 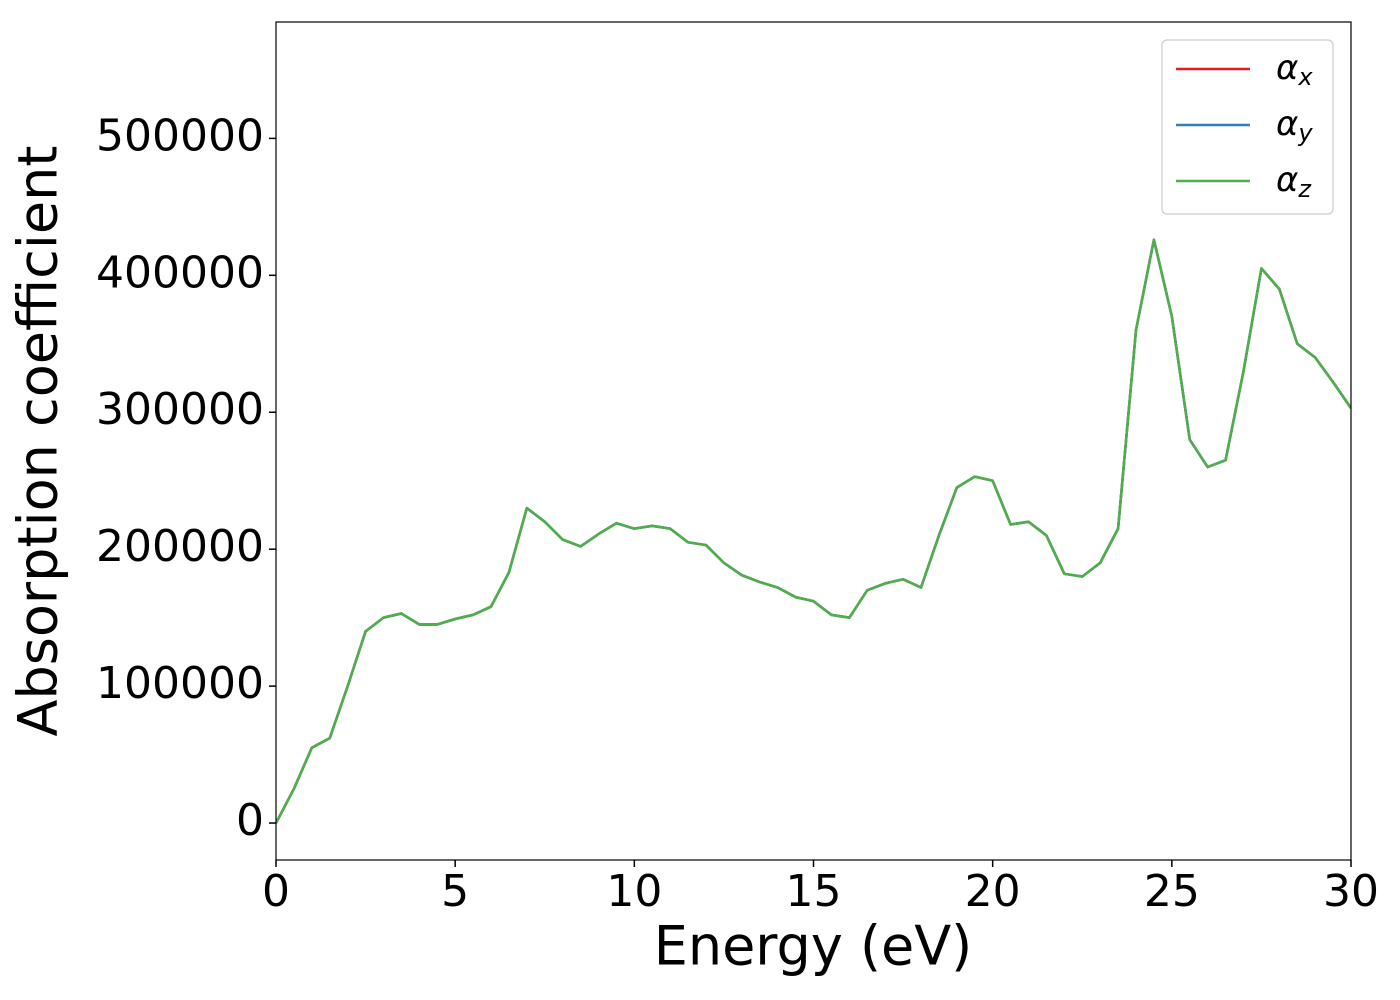 I want to click on legend-label: αx, so click(x=1294, y=70).